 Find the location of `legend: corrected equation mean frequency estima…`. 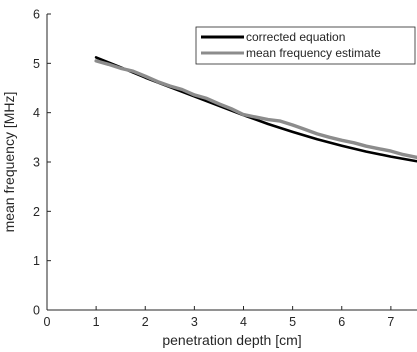

legend: corrected equation mean frequency estima… is located at coordinates (305, 45).